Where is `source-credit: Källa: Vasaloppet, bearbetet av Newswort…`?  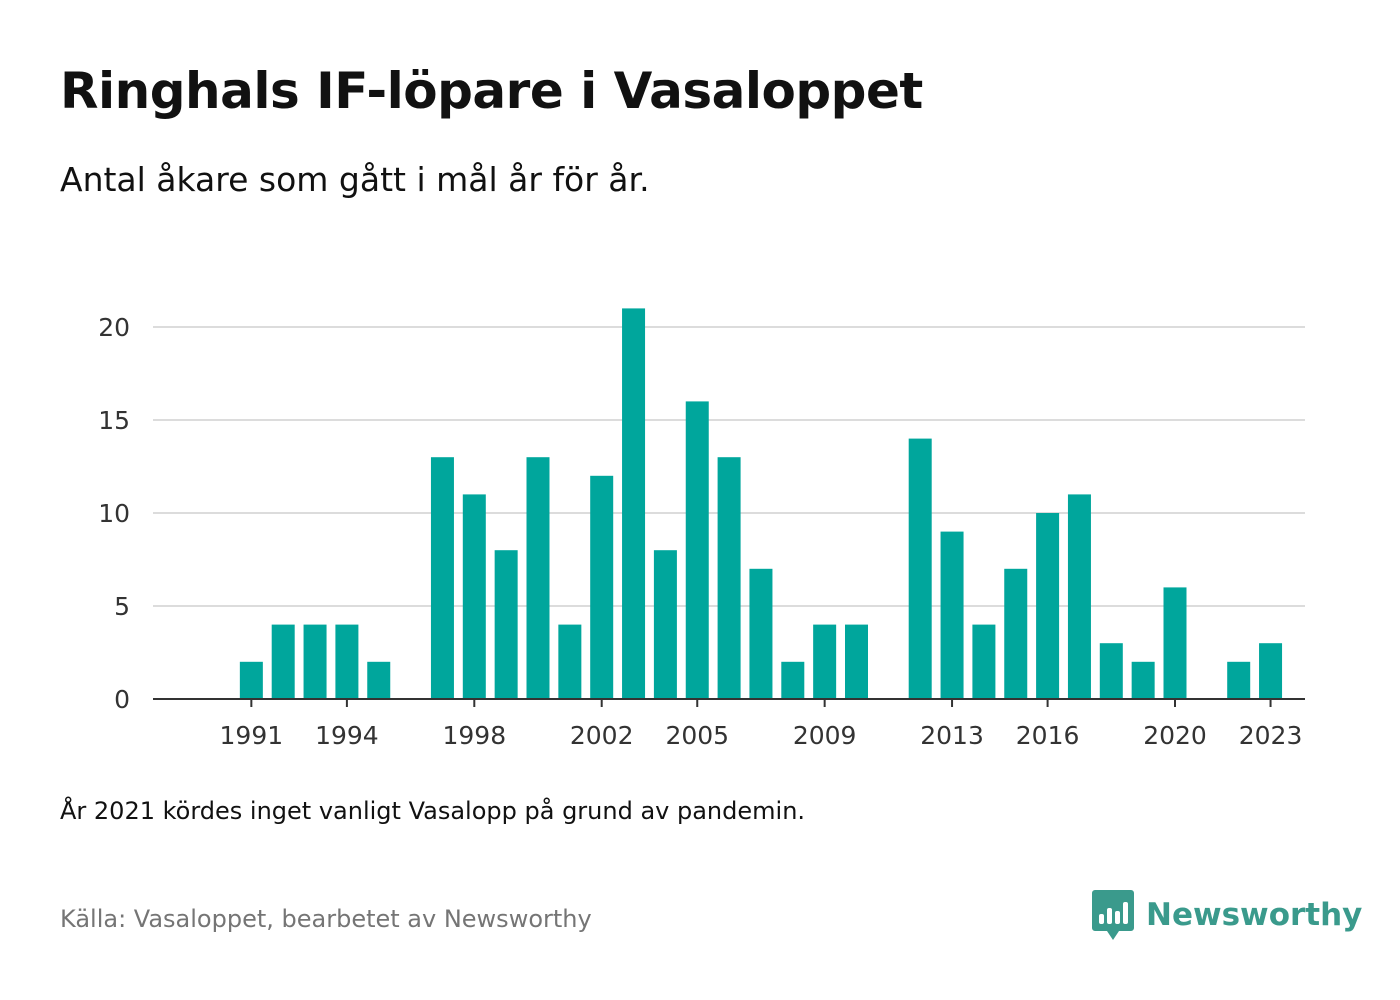
source-credit: Källa: Vasaloppet, bearbetet av Newswort… is located at coordinates (326, 919).